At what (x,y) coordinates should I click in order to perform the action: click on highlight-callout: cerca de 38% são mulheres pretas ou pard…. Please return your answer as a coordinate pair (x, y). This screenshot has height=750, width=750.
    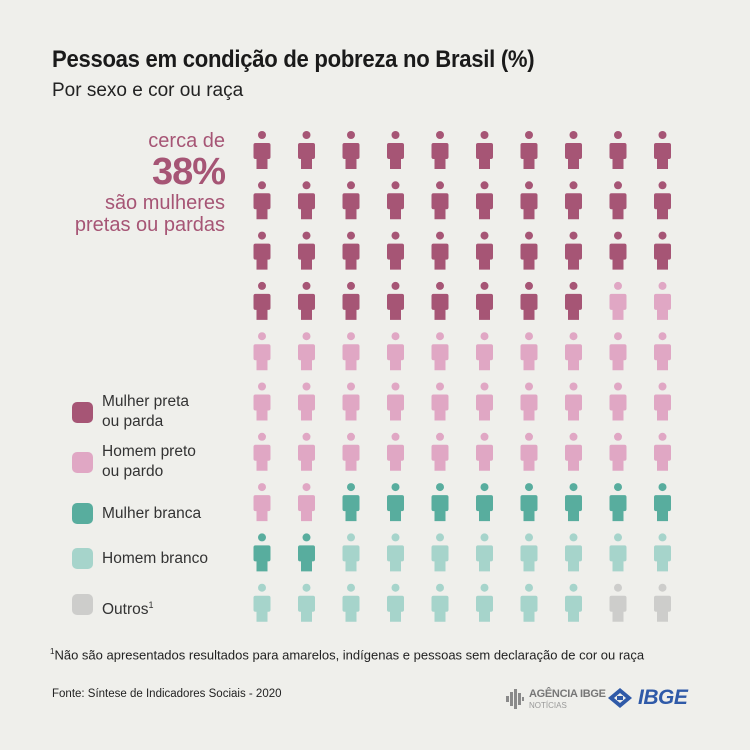
    Looking at the image, I should click on (125, 183).